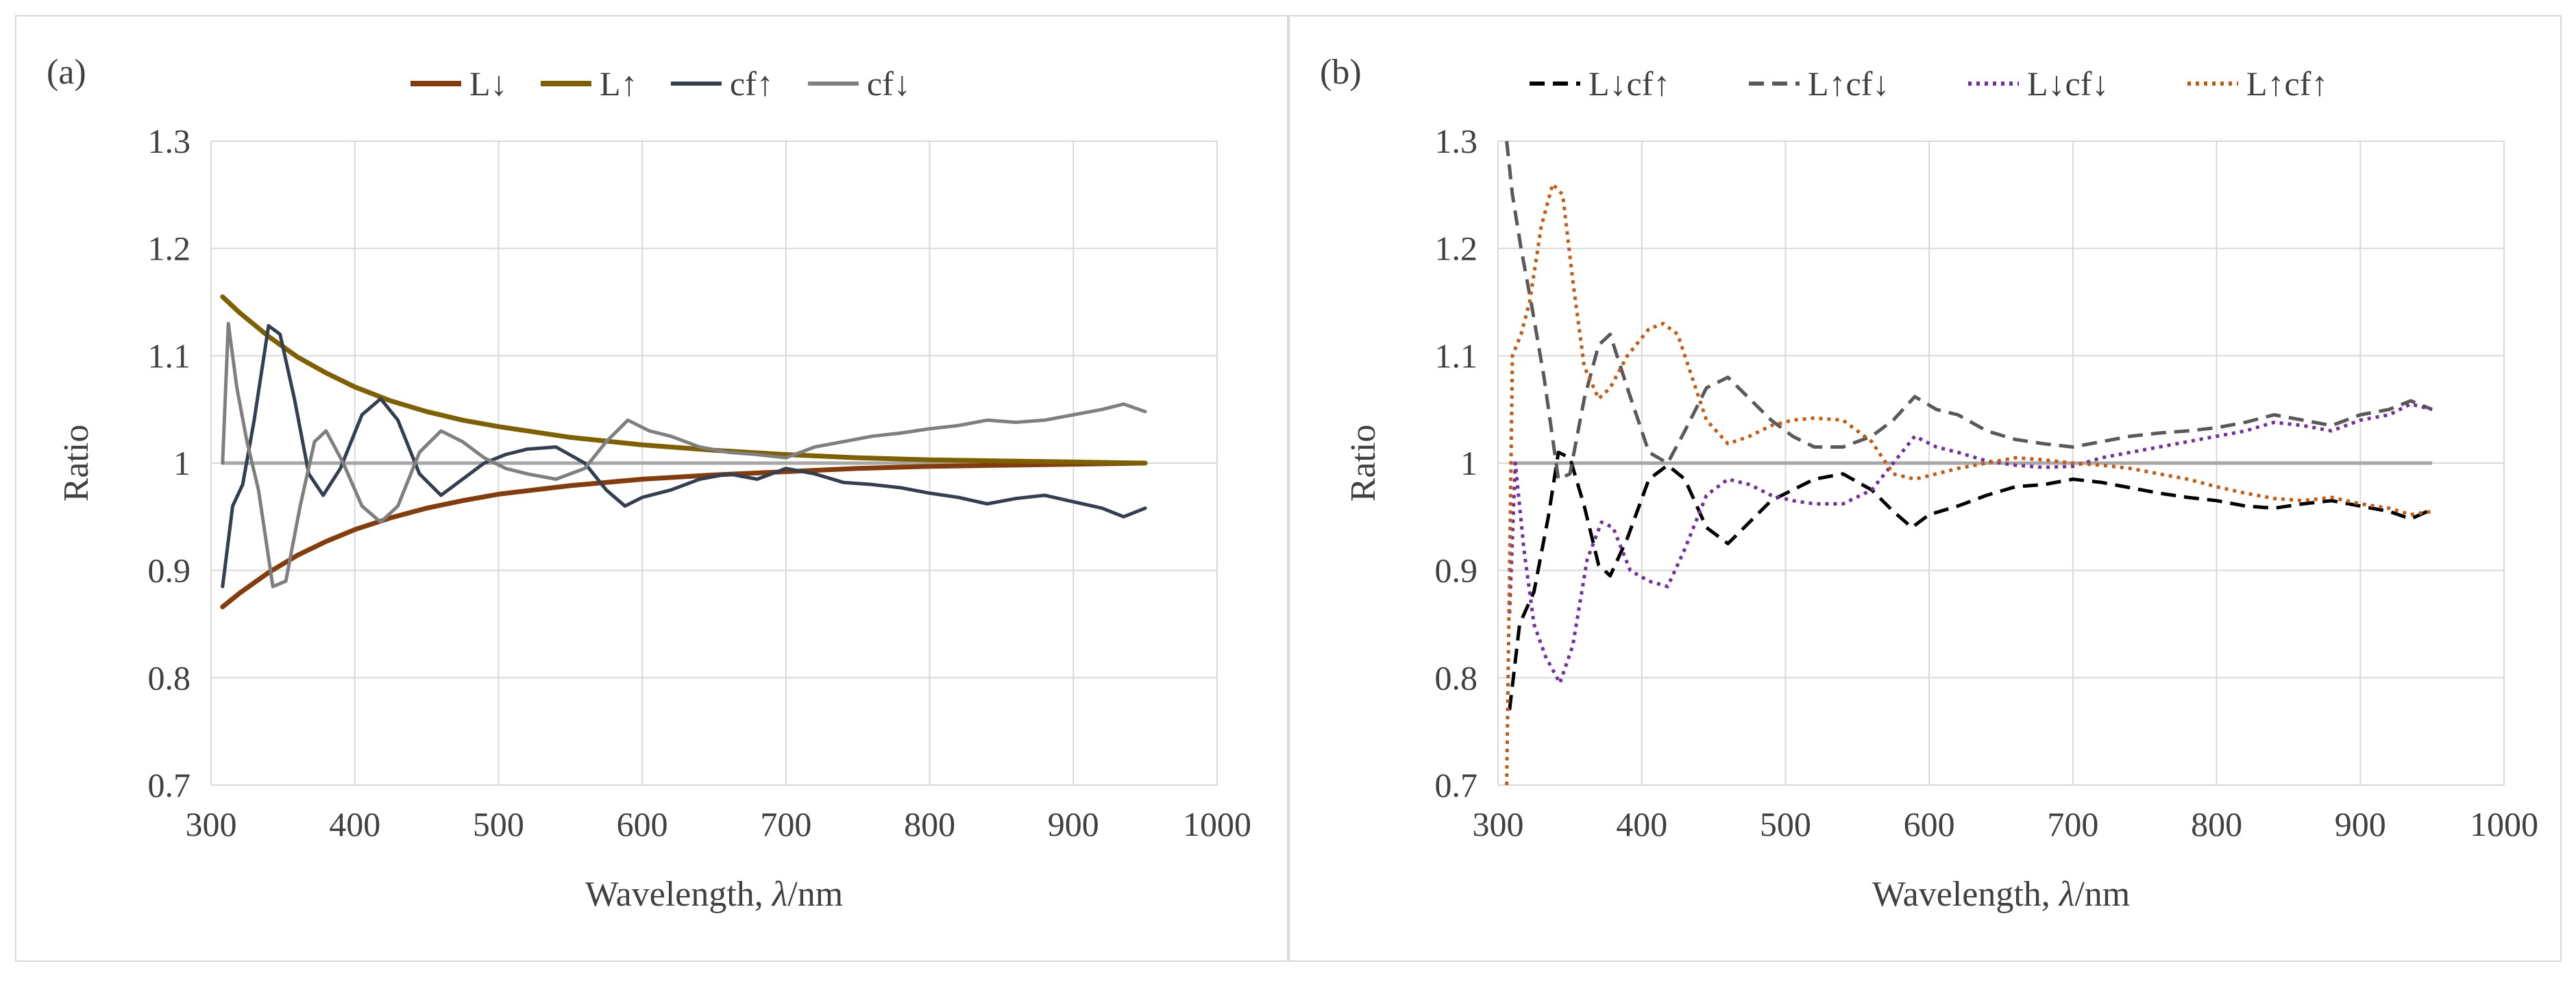  I want to click on legend-item-l-downcf-up: L↓cf↑, so click(1600, 83).